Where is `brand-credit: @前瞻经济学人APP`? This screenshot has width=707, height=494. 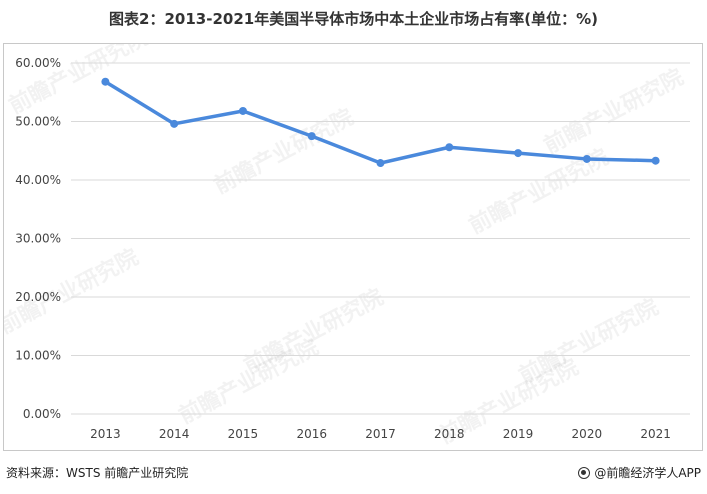 brand-credit: @前瞻经济学人APP is located at coordinates (639, 472).